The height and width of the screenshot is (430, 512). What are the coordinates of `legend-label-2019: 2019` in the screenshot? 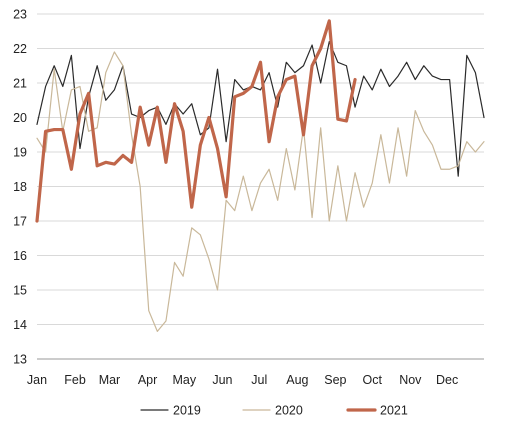 It's located at (187, 411).